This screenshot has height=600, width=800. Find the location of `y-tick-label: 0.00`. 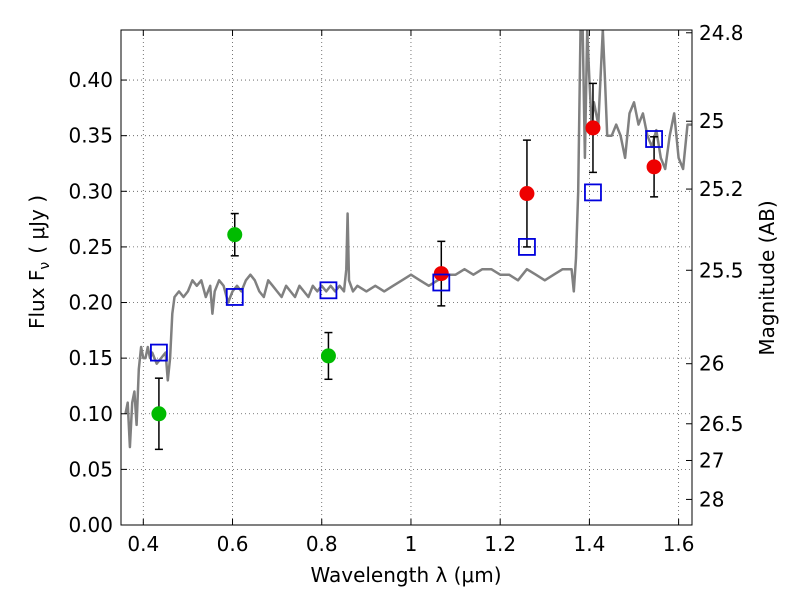

y-tick-label: 0.00 is located at coordinates (90, 525).